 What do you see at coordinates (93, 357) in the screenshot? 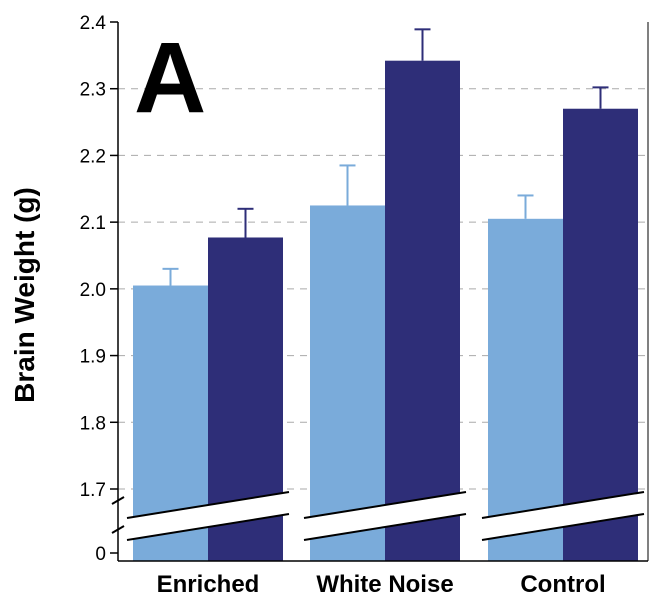
I see `y-tick-label: 1.9` at bounding box center [93, 357].